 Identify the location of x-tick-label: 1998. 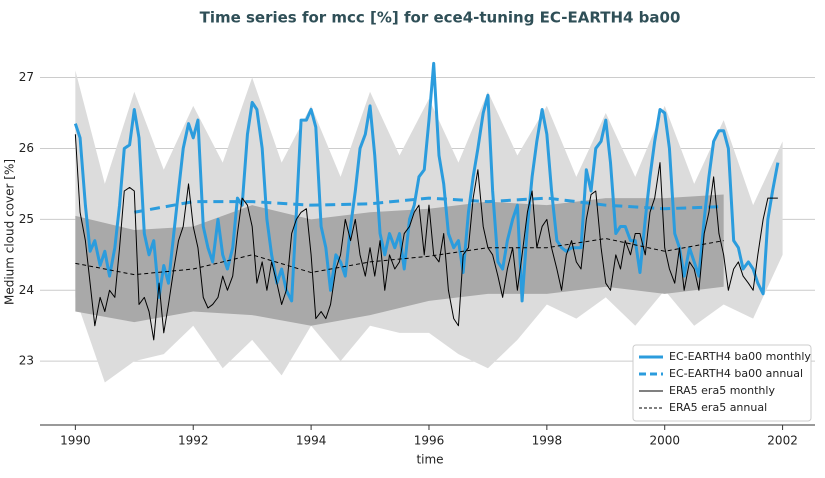
(547, 441).